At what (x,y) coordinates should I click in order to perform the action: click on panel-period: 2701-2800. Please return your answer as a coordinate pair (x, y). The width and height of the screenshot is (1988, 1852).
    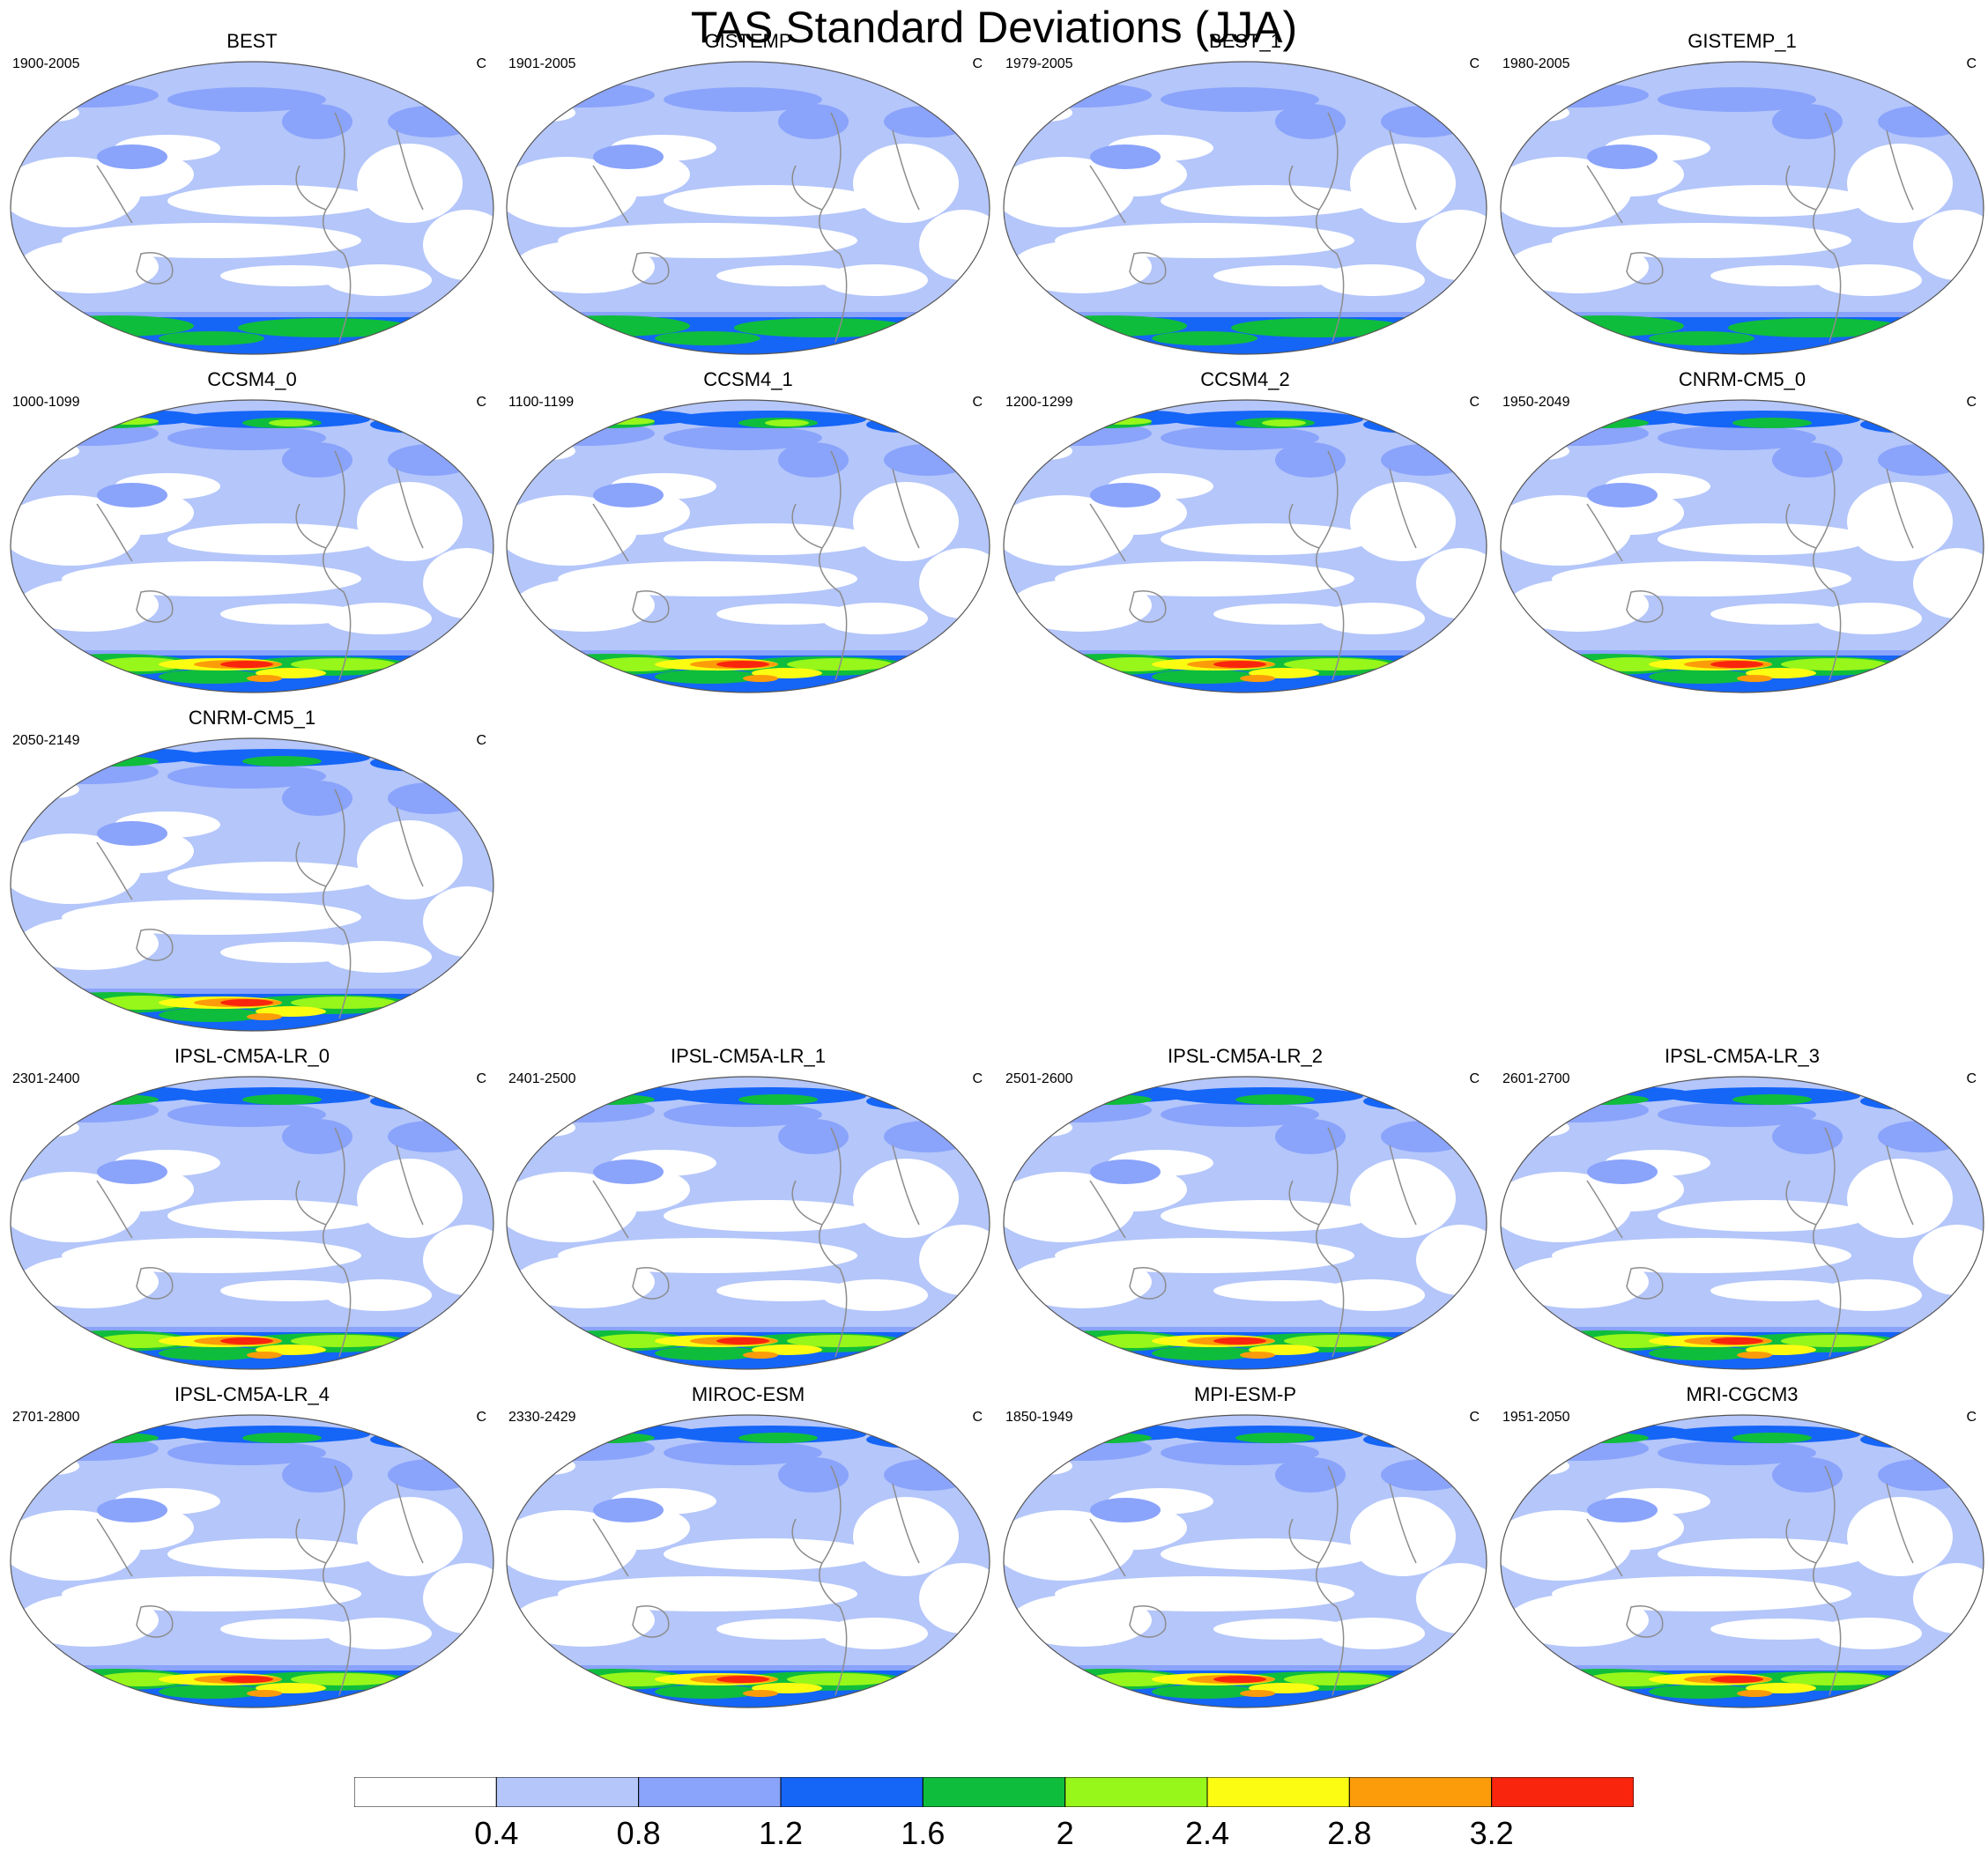
    Looking at the image, I should click on (46, 1417).